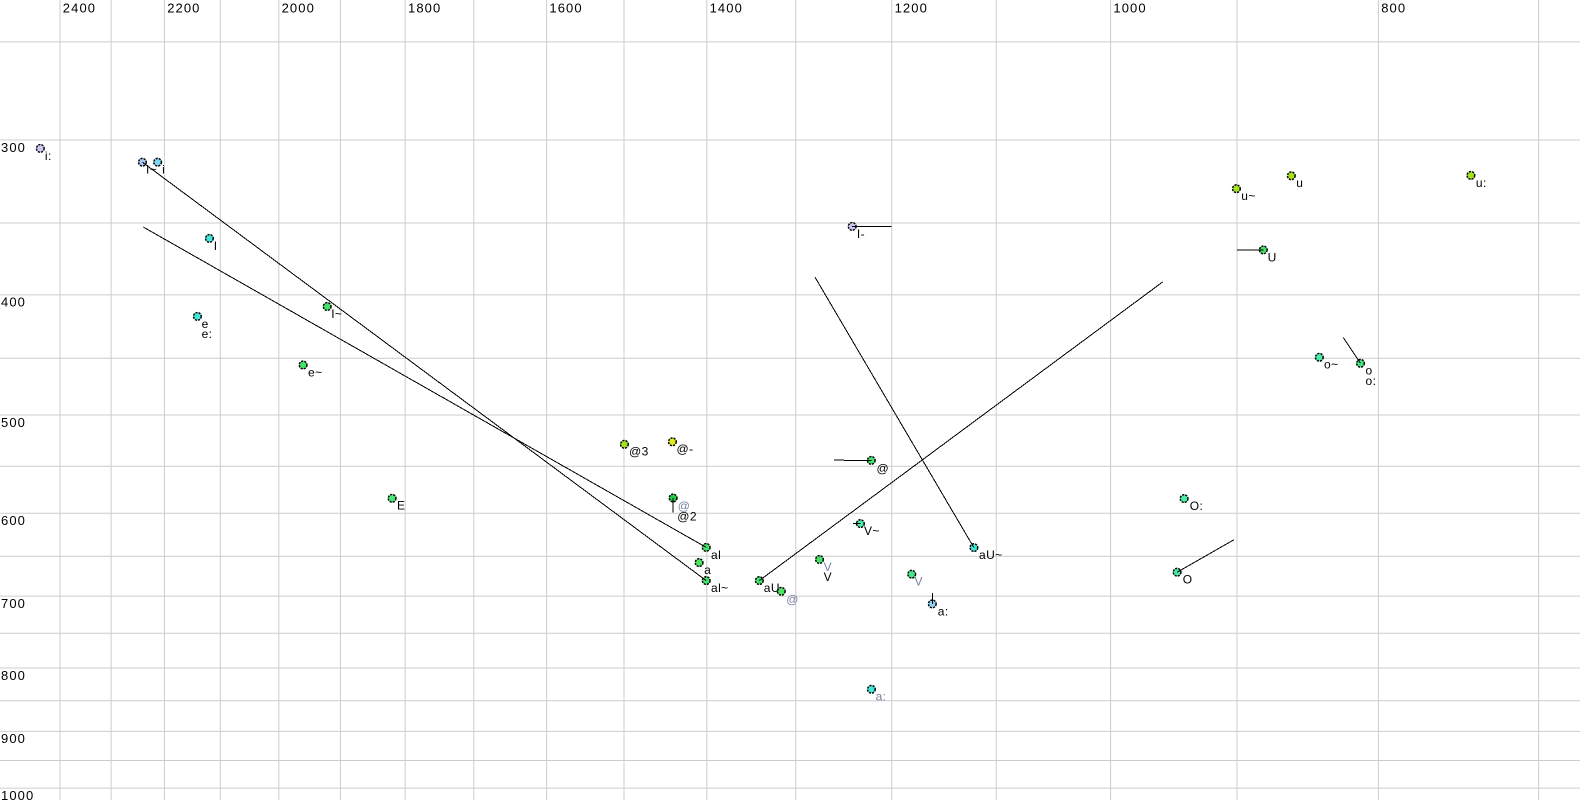 The image size is (1580, 800). I want to click on svg-text: e, so click(205, 324).